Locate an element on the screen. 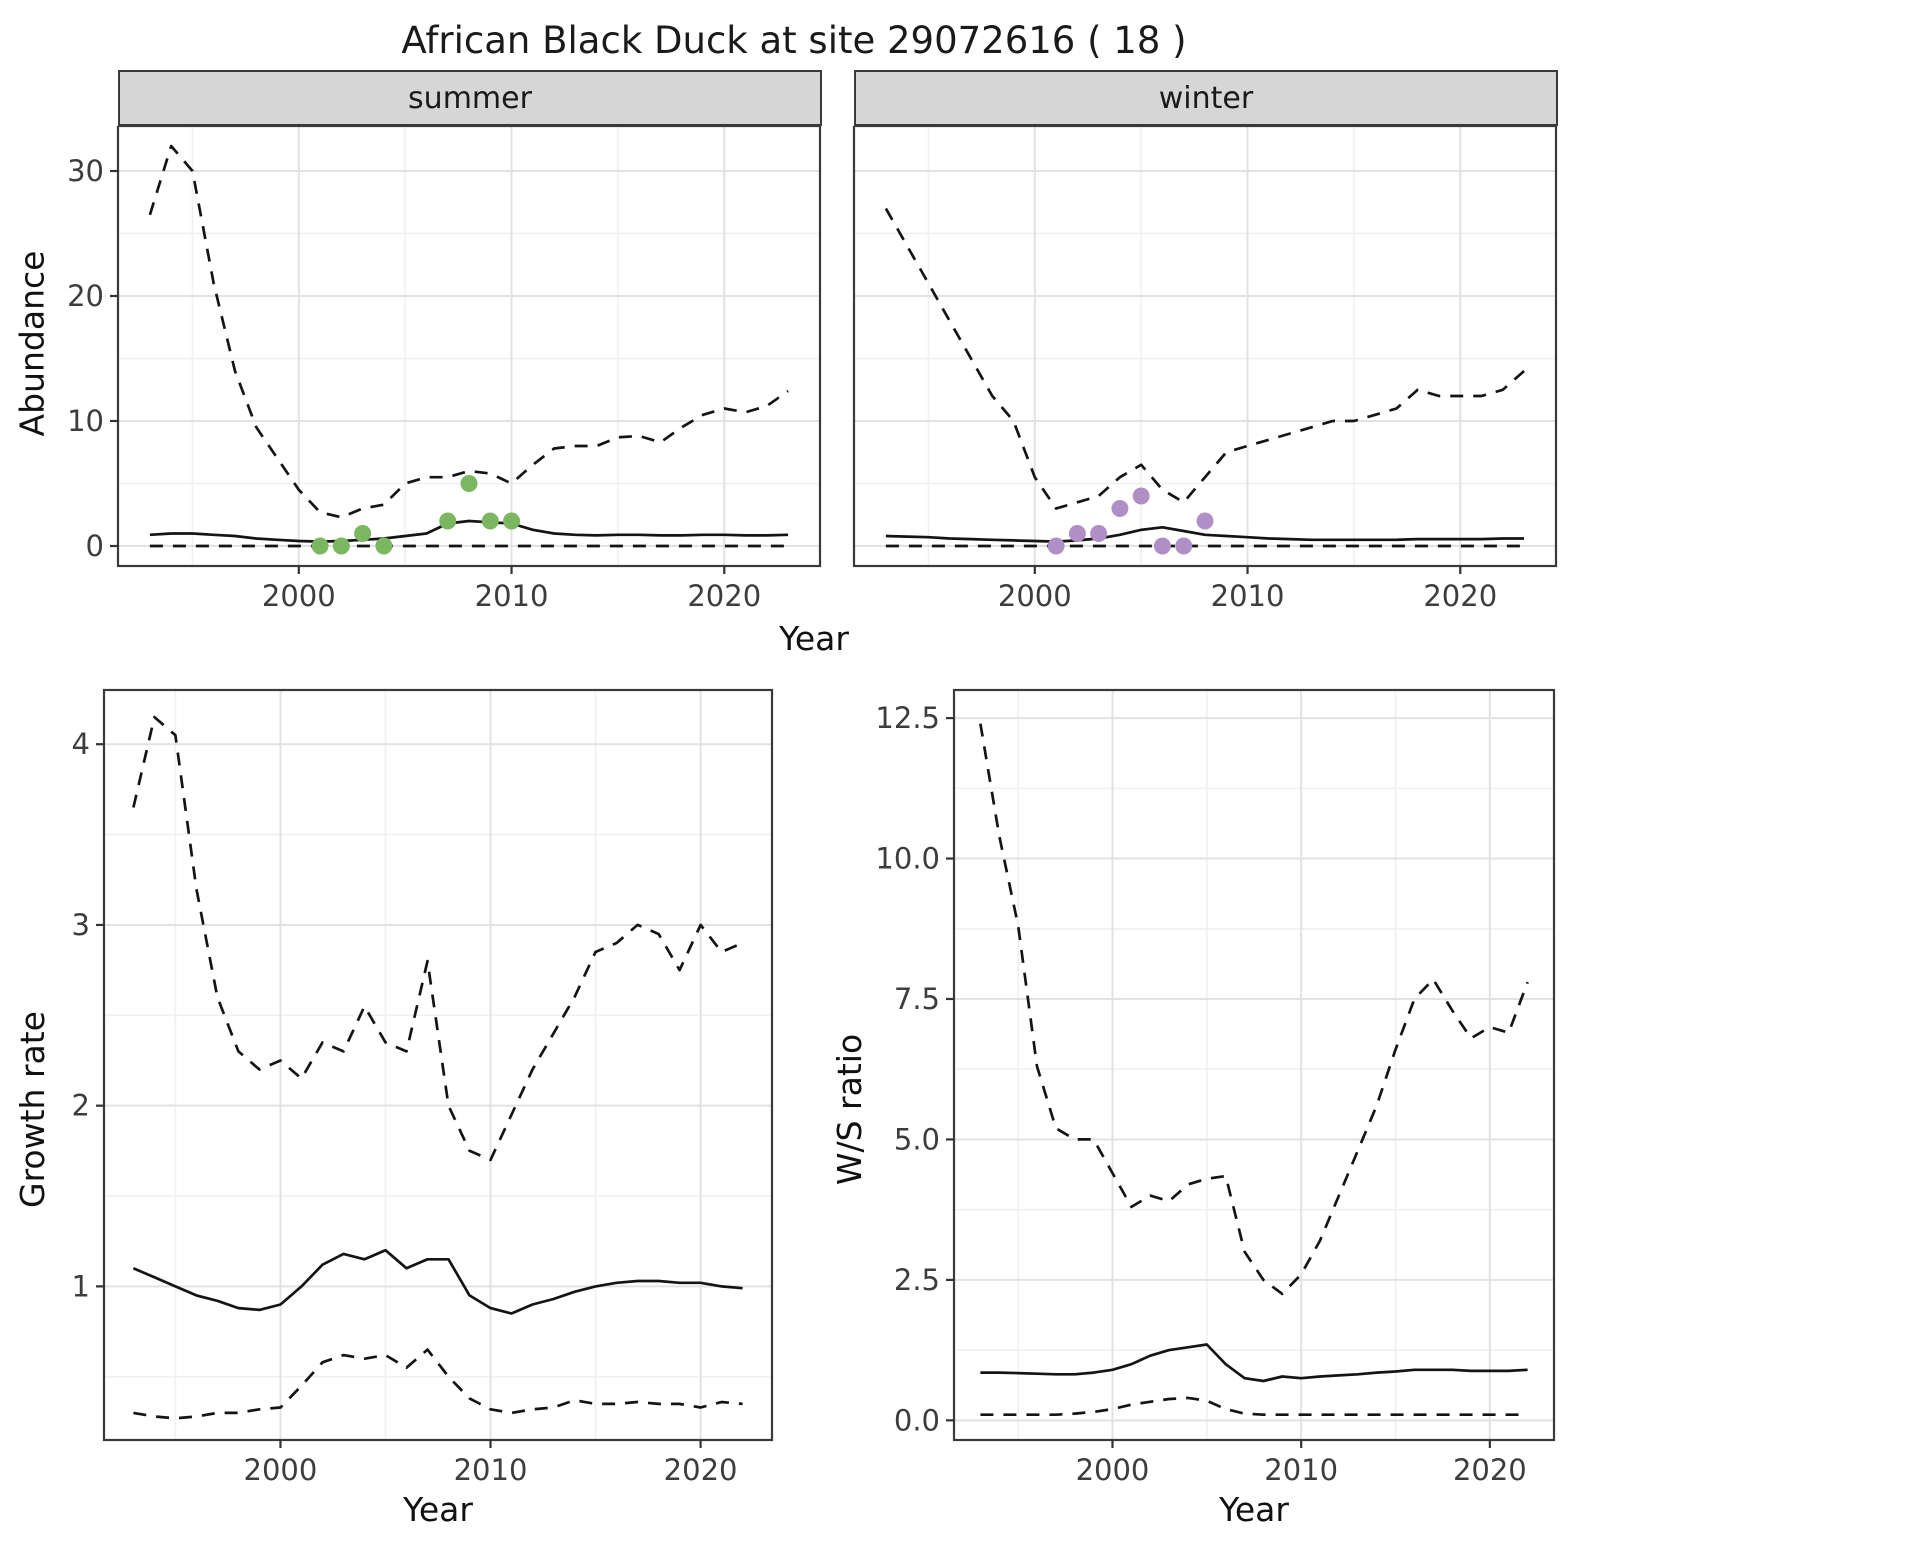 The image size is (1920, 1560). facet-panel-winter: winter 2000 2010 2020 is located at coordinates (1211, 343).